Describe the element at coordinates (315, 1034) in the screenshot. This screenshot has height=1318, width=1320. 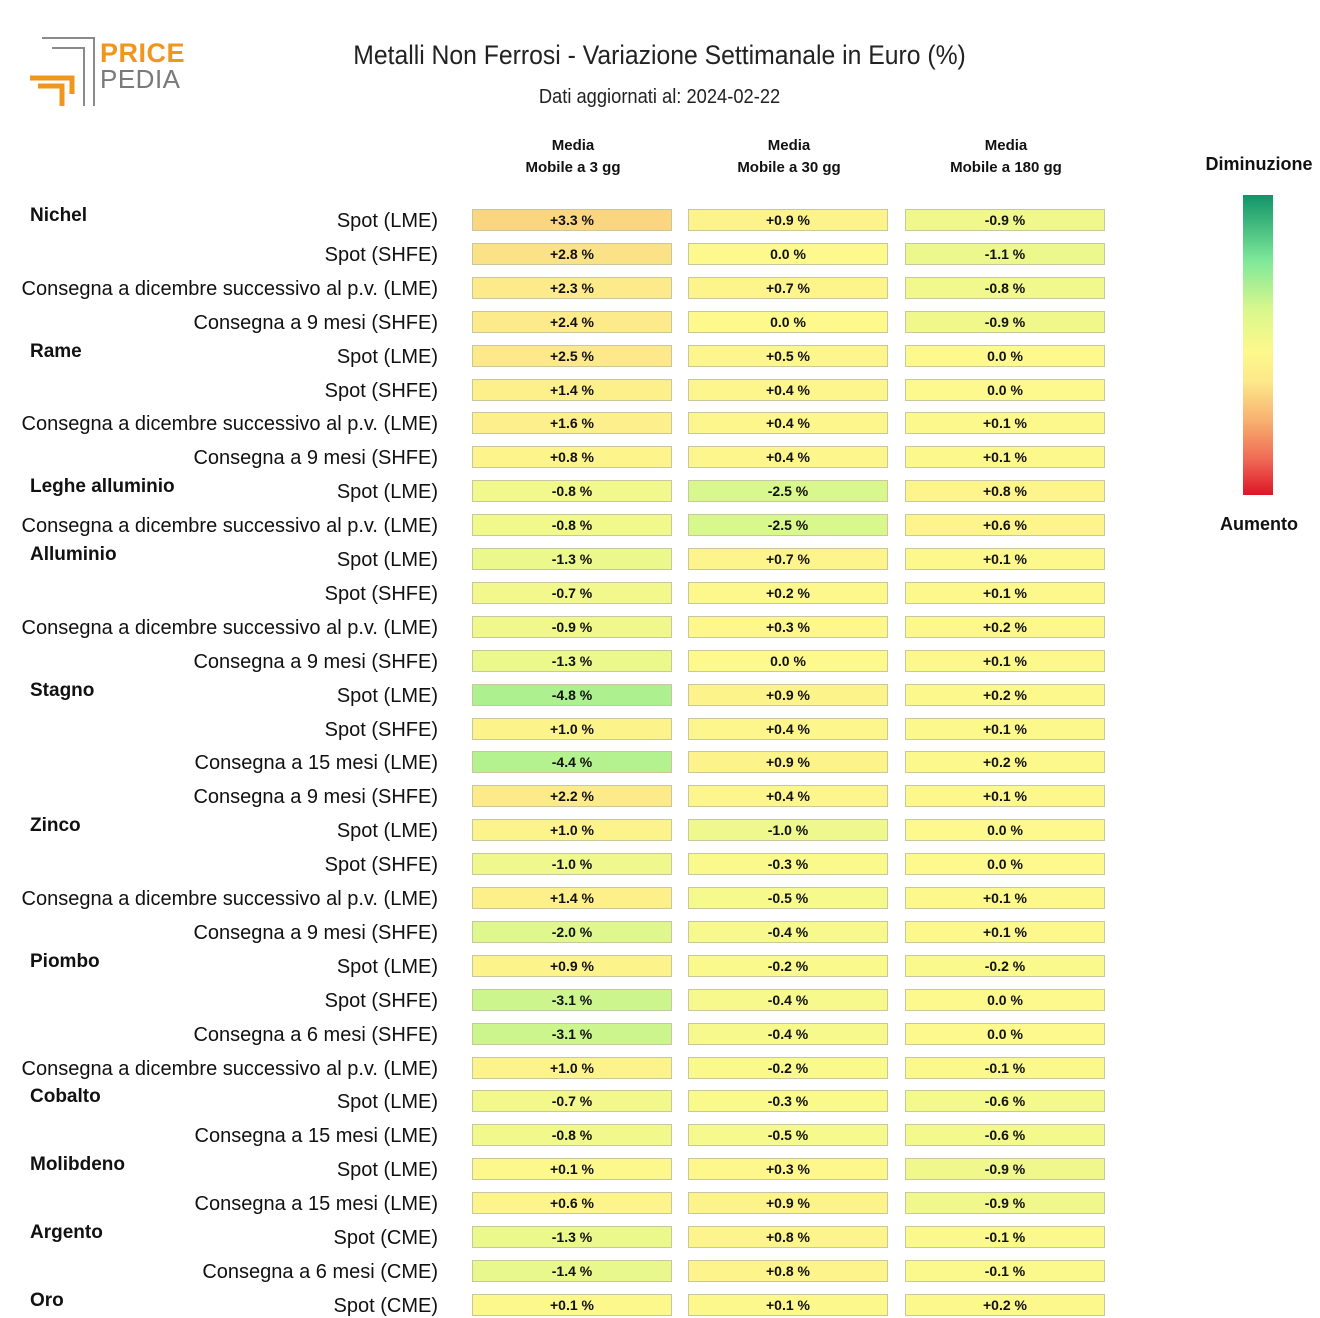
I see `row-label: Consegna a 6 mesi (SHFE)` at that location.